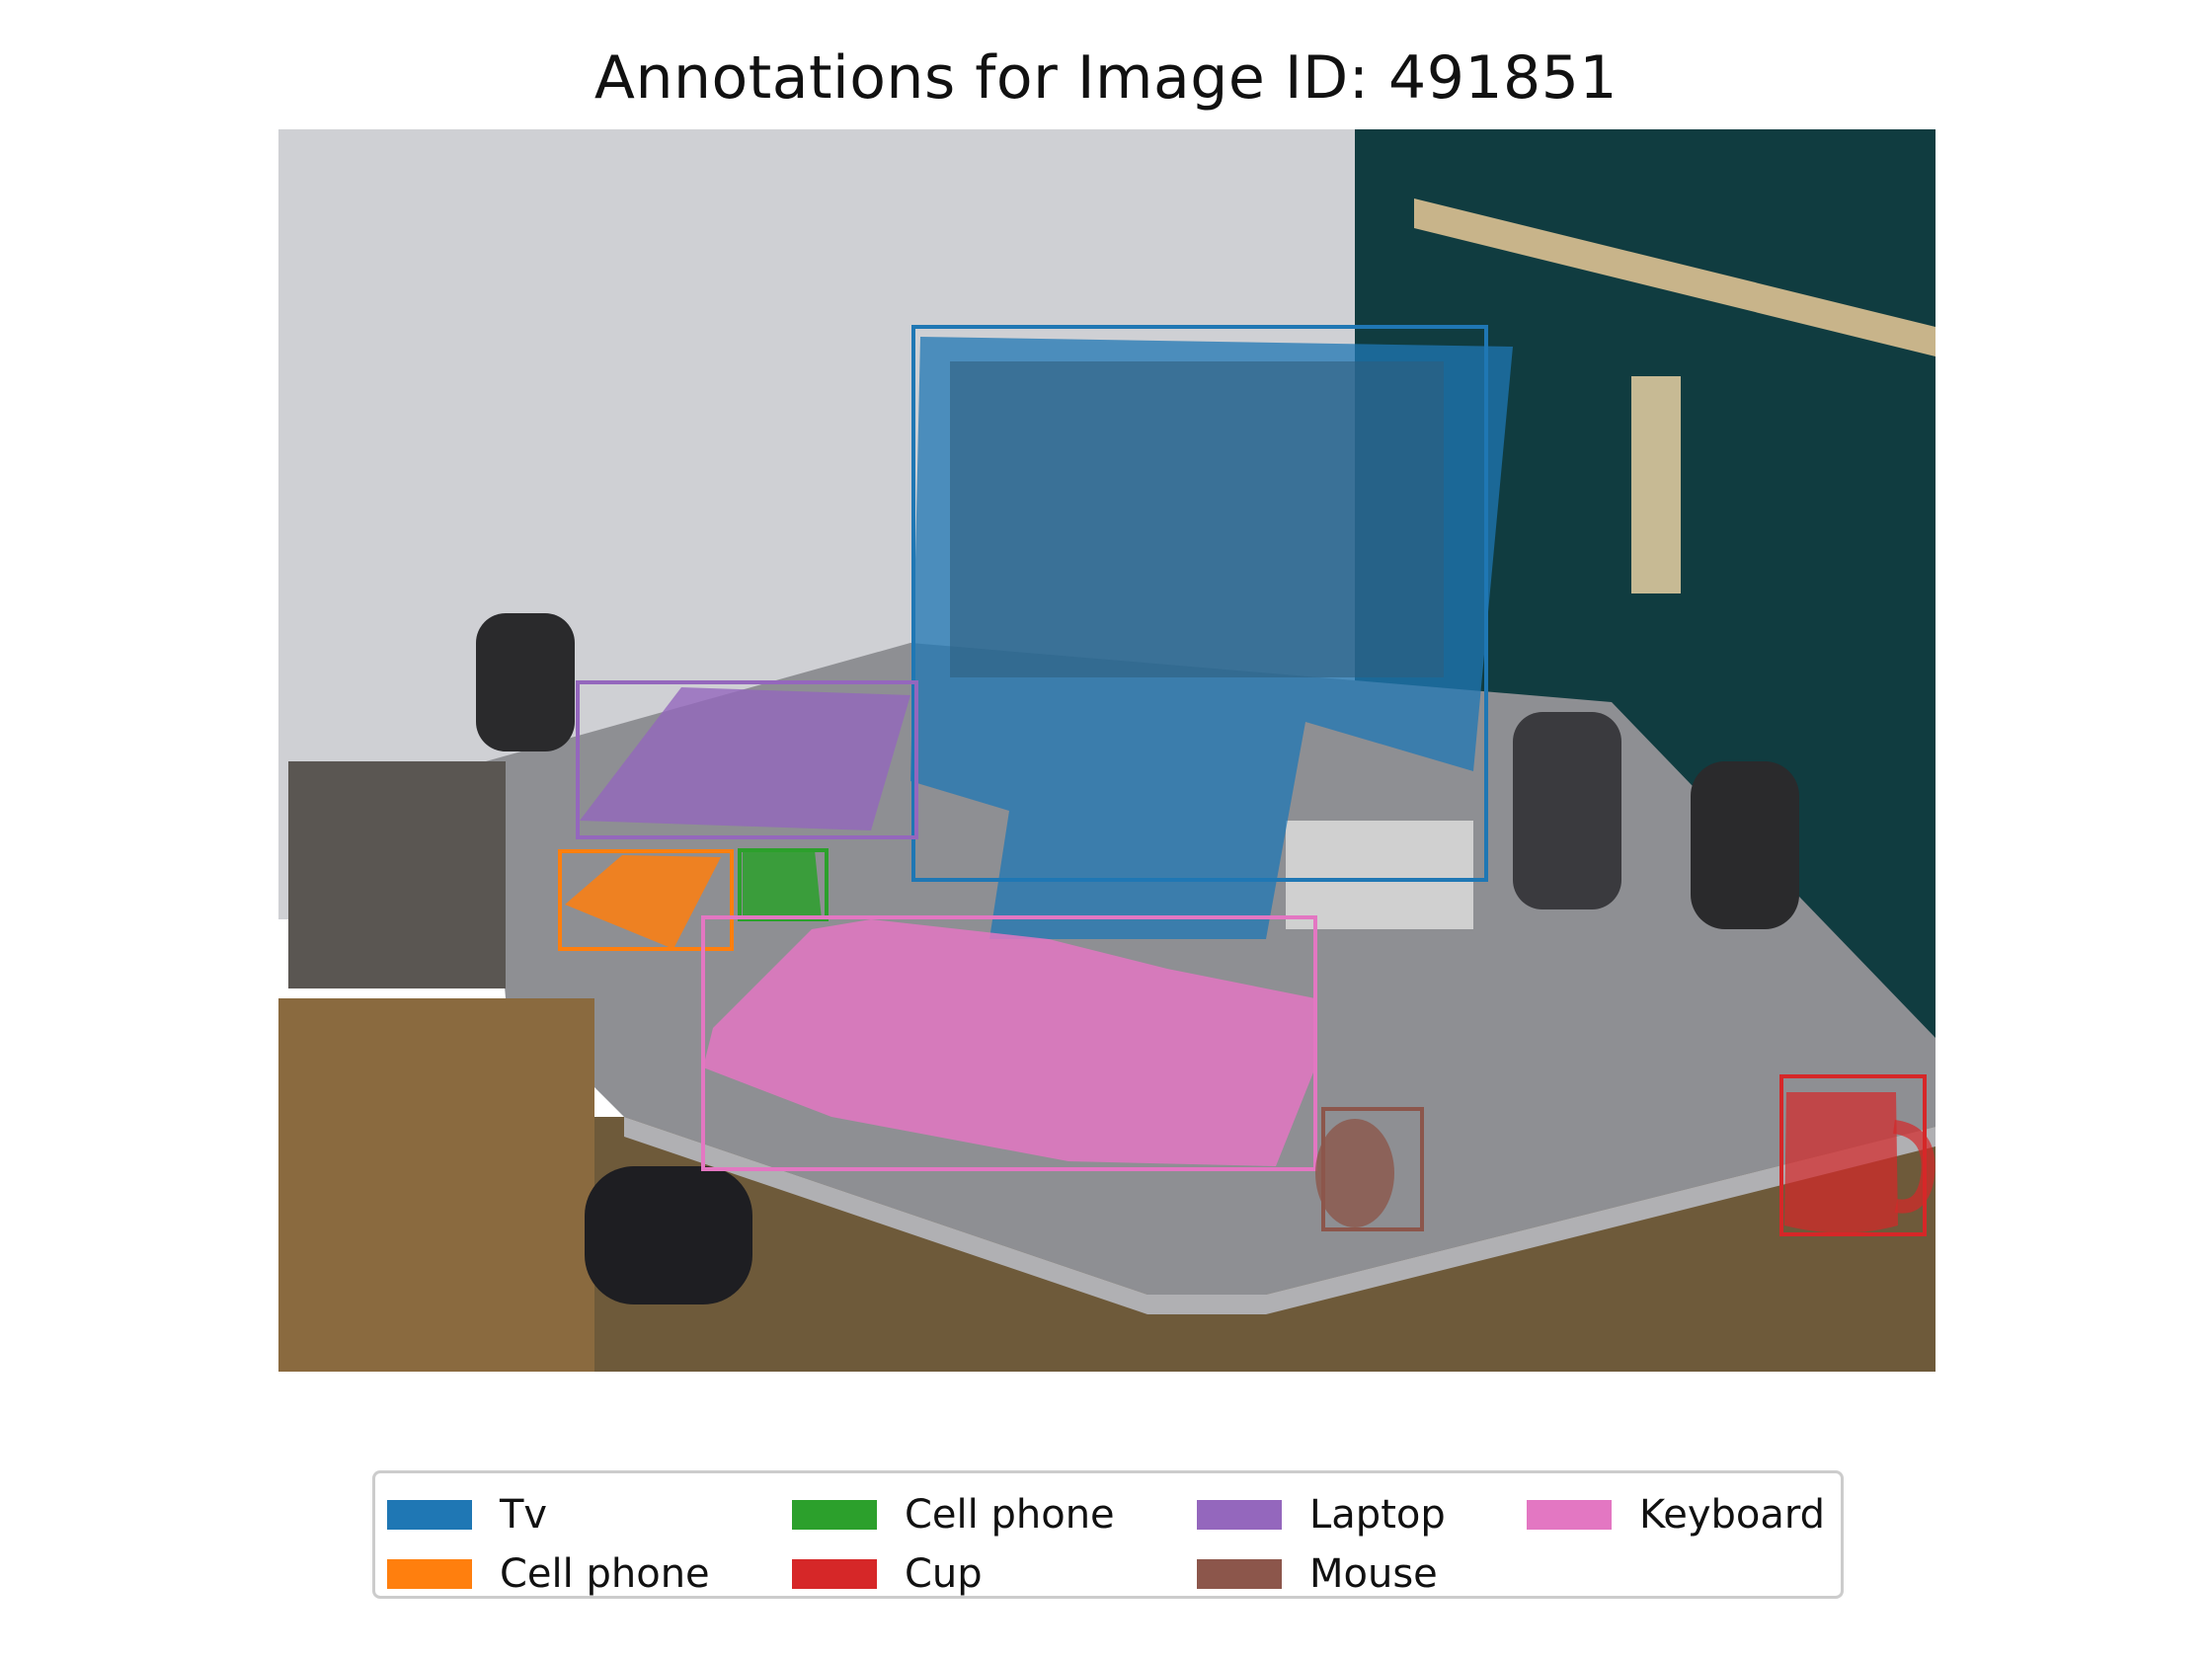 The image size is (2212, 1659). I want to click on shoes, so click(669, 1235).